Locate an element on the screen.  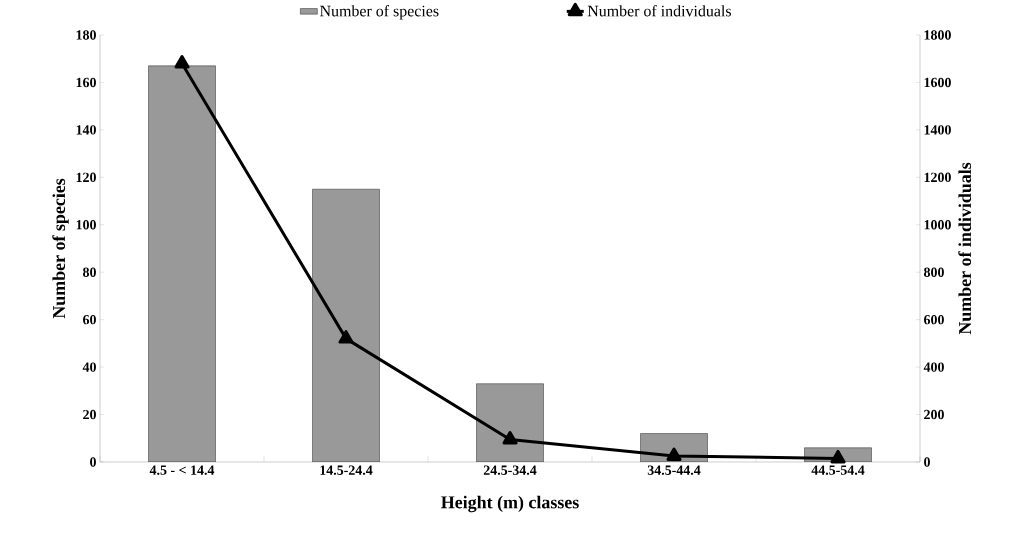
x-tick-label: 24.5-34.4 is located at coordinates (510, 470).